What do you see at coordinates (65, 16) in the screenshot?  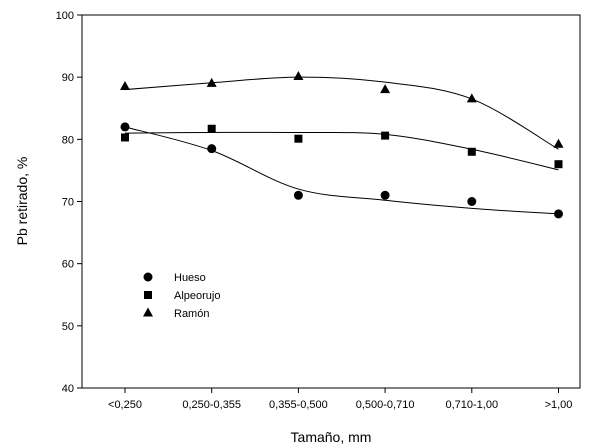 I see `y-tick-label: 100` at bounding box center [65, 16].